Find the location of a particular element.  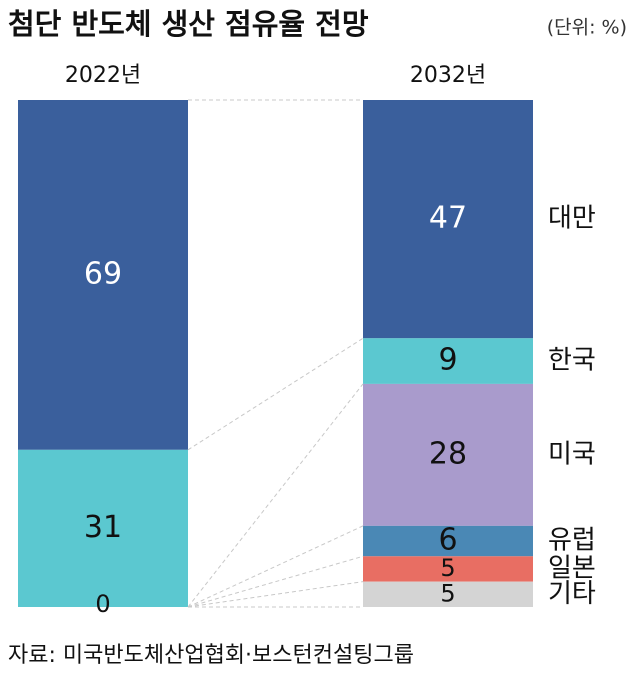

source: 자료: 미국반도체산업협회·보스턴컨설팅그룹 is located at coordinates (211, 655).